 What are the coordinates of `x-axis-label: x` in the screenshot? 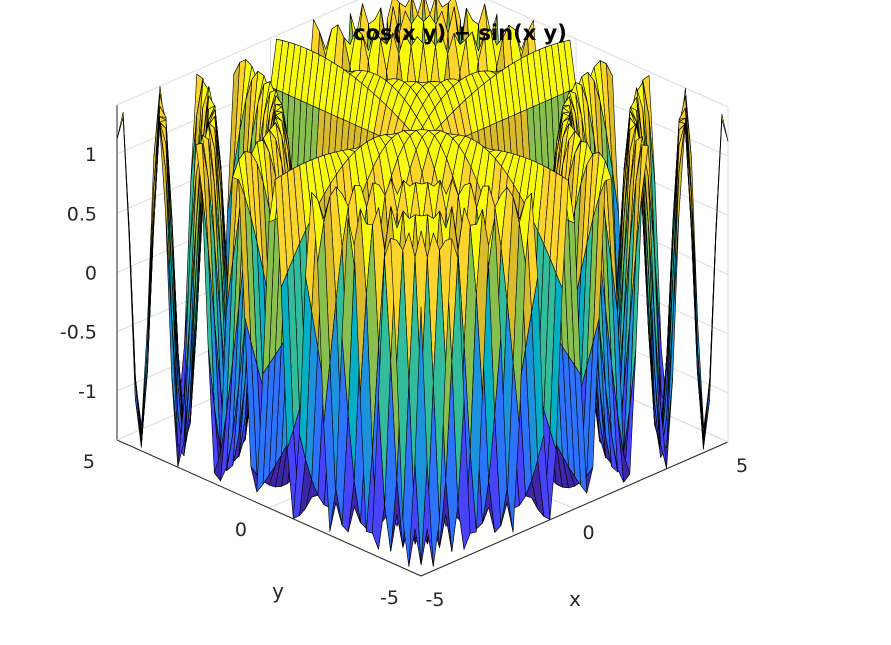 It's located at (575, 599).